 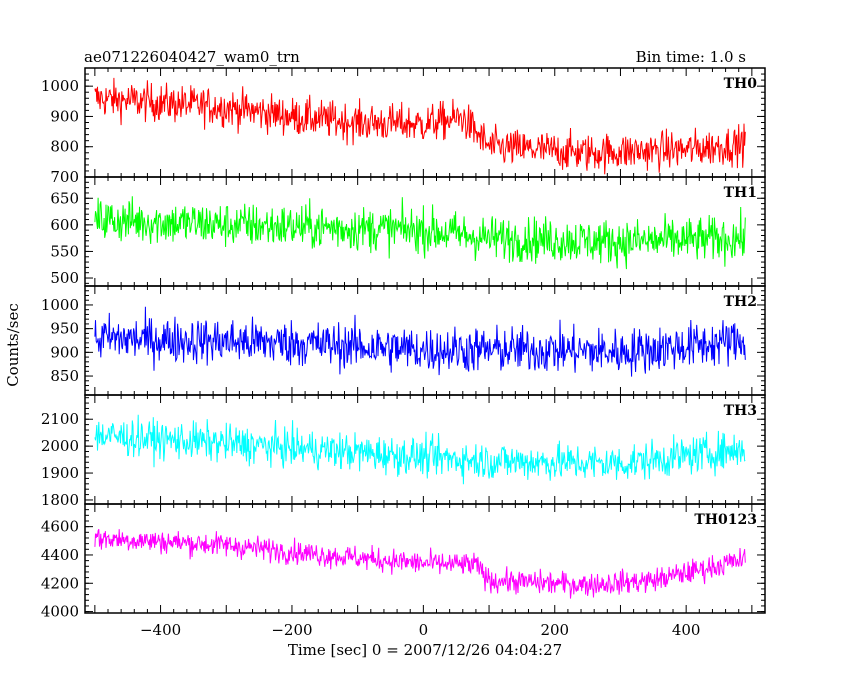 What do you see at coordinates (425, 650) in the screenshot?
I see `x-axis-label: Time [sec] 0 = 2007/12/26 04:04:27` at bounding box center [425, 650].